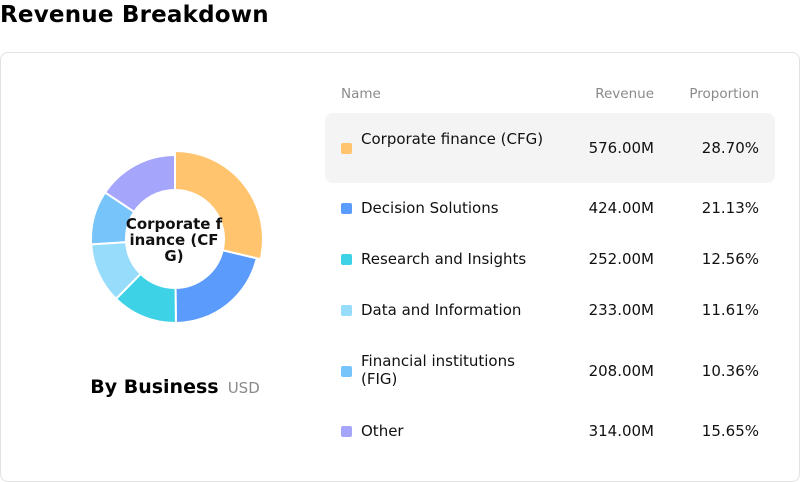 The width and height of the screenshot is (800, 482). Describe the element at coordinates (154, 387) in the screenshot. I see `chart-caption-title: By Business` at that location.